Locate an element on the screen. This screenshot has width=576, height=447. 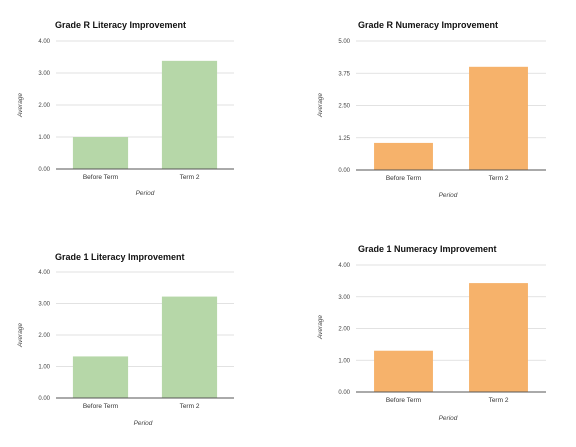
plot-area: 0.00 1.25 2.50 3.75 5.00 Before Term Term 2 is located at coordinates (442, 110).